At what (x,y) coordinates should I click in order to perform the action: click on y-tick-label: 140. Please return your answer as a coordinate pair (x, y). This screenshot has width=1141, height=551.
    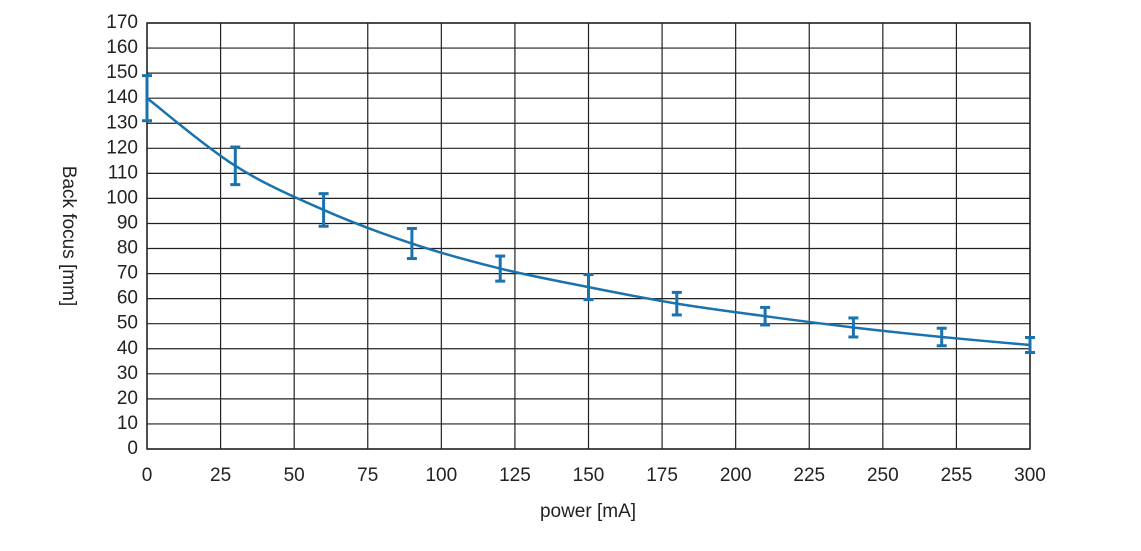
    Looking at the image, I should click on (122, 97).